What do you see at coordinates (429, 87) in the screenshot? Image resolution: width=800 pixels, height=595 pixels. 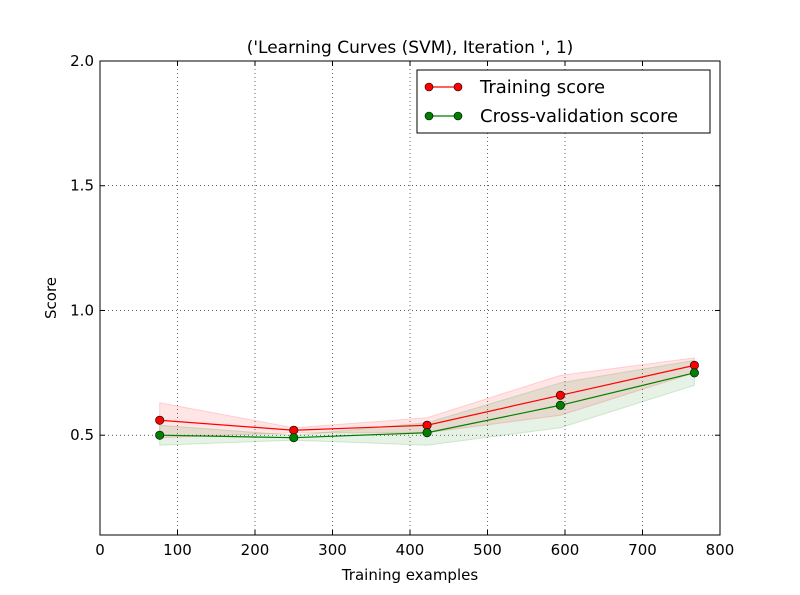 I see `legend-marker-training-left` at bounding box center [429, 87].